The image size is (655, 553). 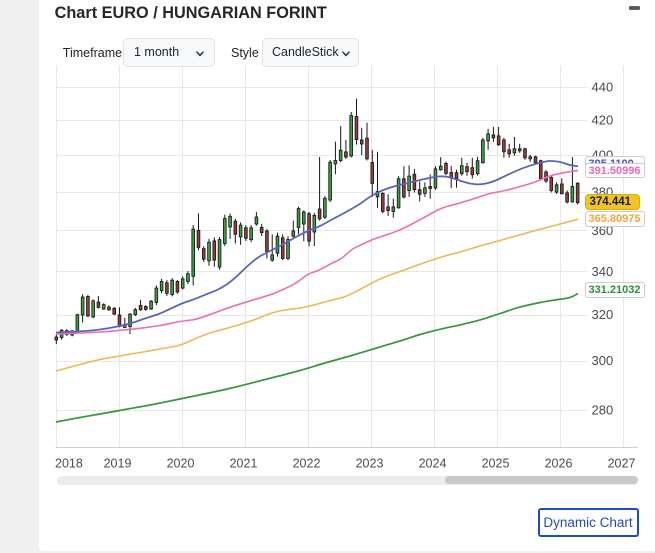 What do you see at coordinates (433, 464) in the screenshot?
I see `svg-text: 2024` at bounding box center [433, 464].